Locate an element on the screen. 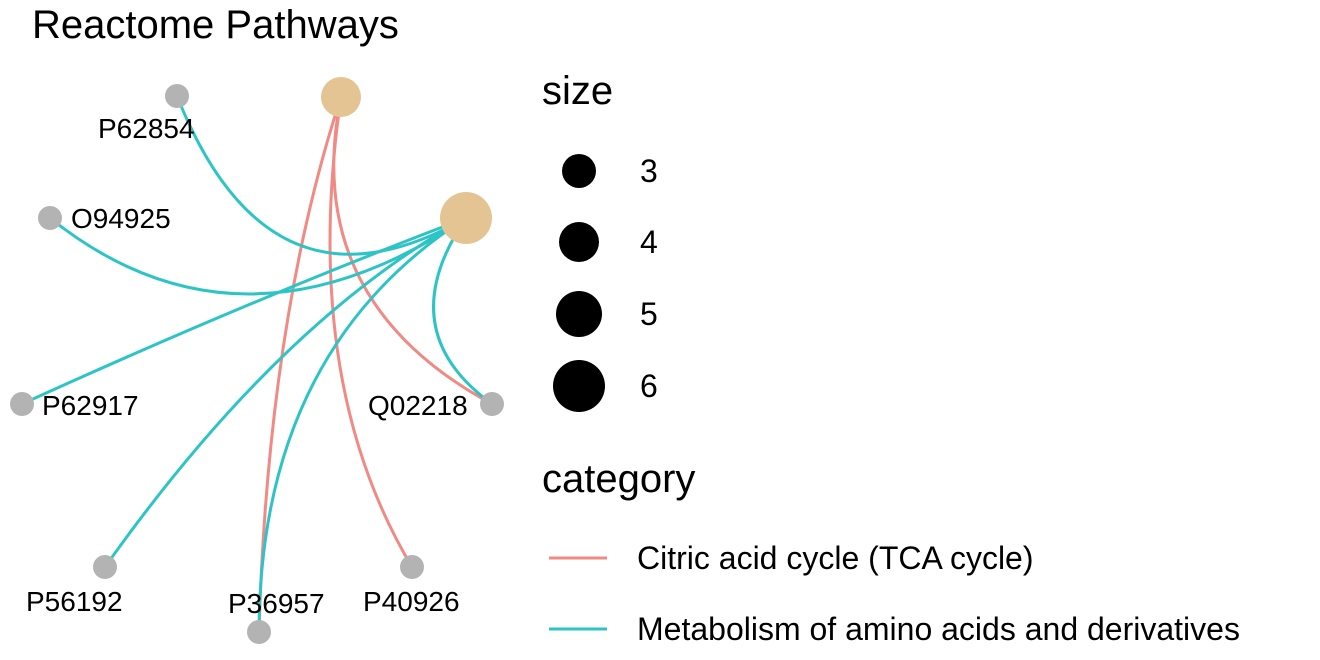 This screenshot has height=660, width=1320. legend-size-label-3: 3 is located at coordinates (649, 171).